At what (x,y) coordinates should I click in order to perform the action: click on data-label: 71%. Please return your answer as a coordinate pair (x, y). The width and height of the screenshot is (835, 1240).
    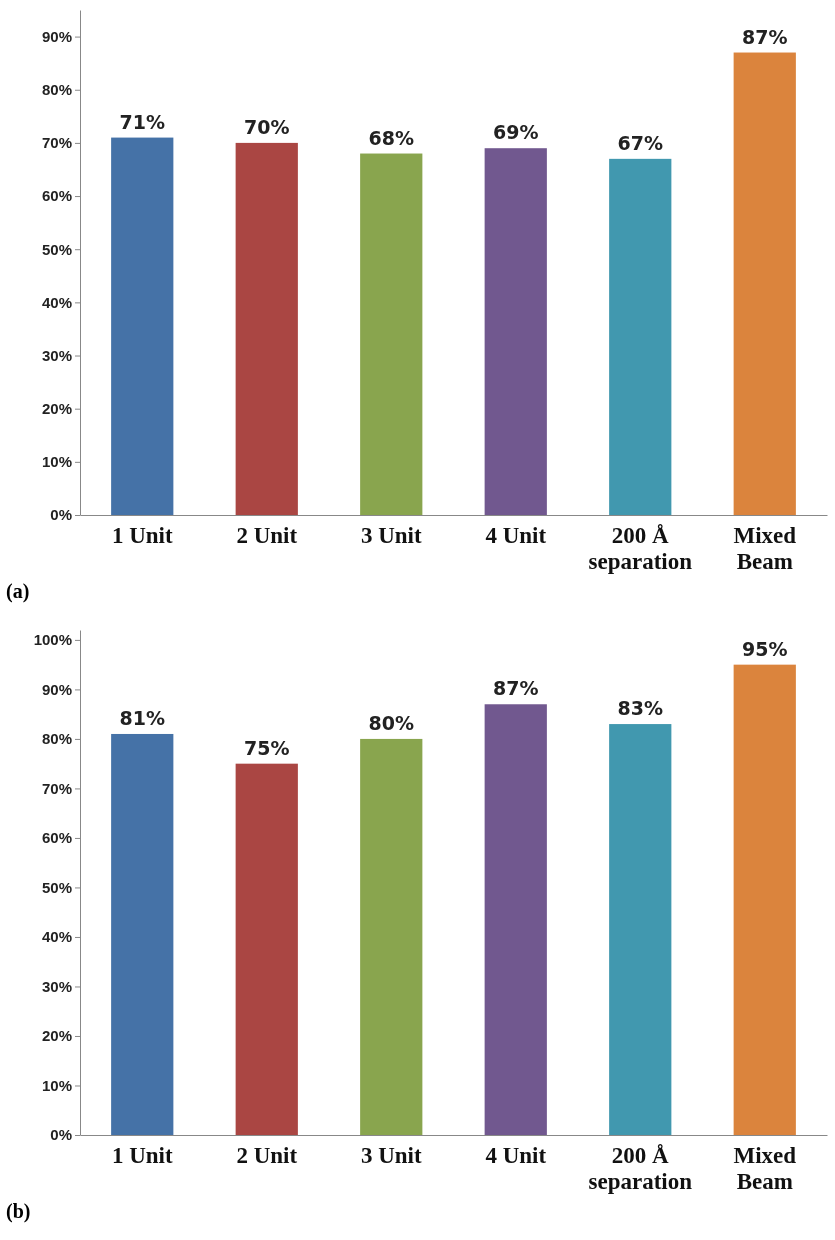
    Looking at the image, I should click on (142, 121).